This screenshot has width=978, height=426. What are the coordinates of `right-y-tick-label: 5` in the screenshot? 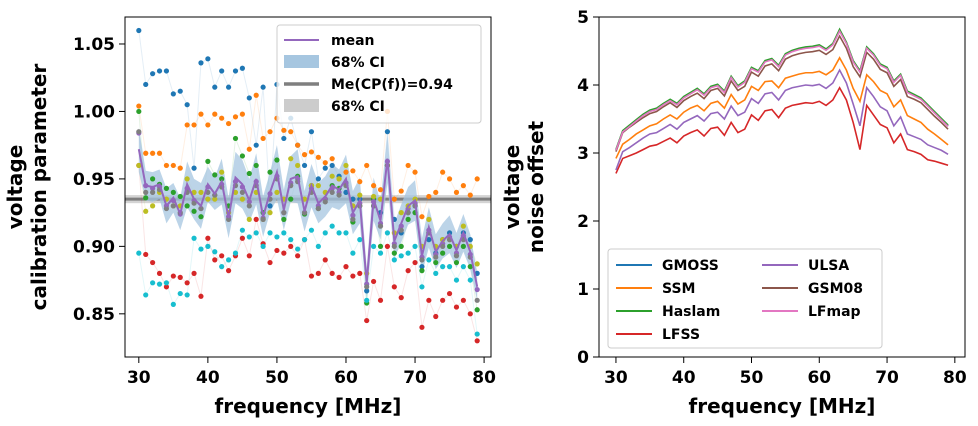 It's located at (583, 18).